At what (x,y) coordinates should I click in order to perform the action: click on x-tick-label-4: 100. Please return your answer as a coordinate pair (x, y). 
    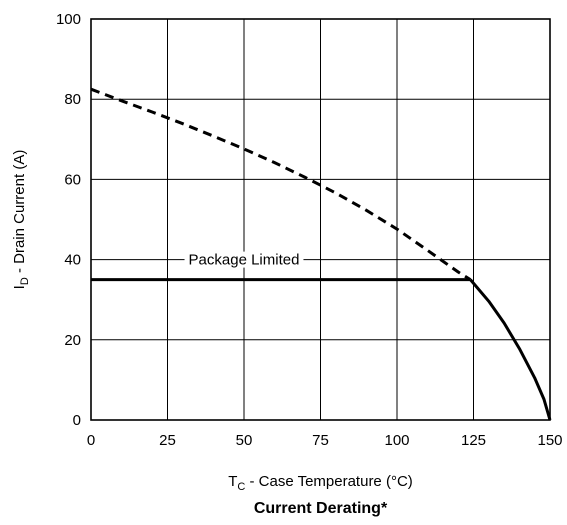
    Looking at the image, I should click on (396, 440).